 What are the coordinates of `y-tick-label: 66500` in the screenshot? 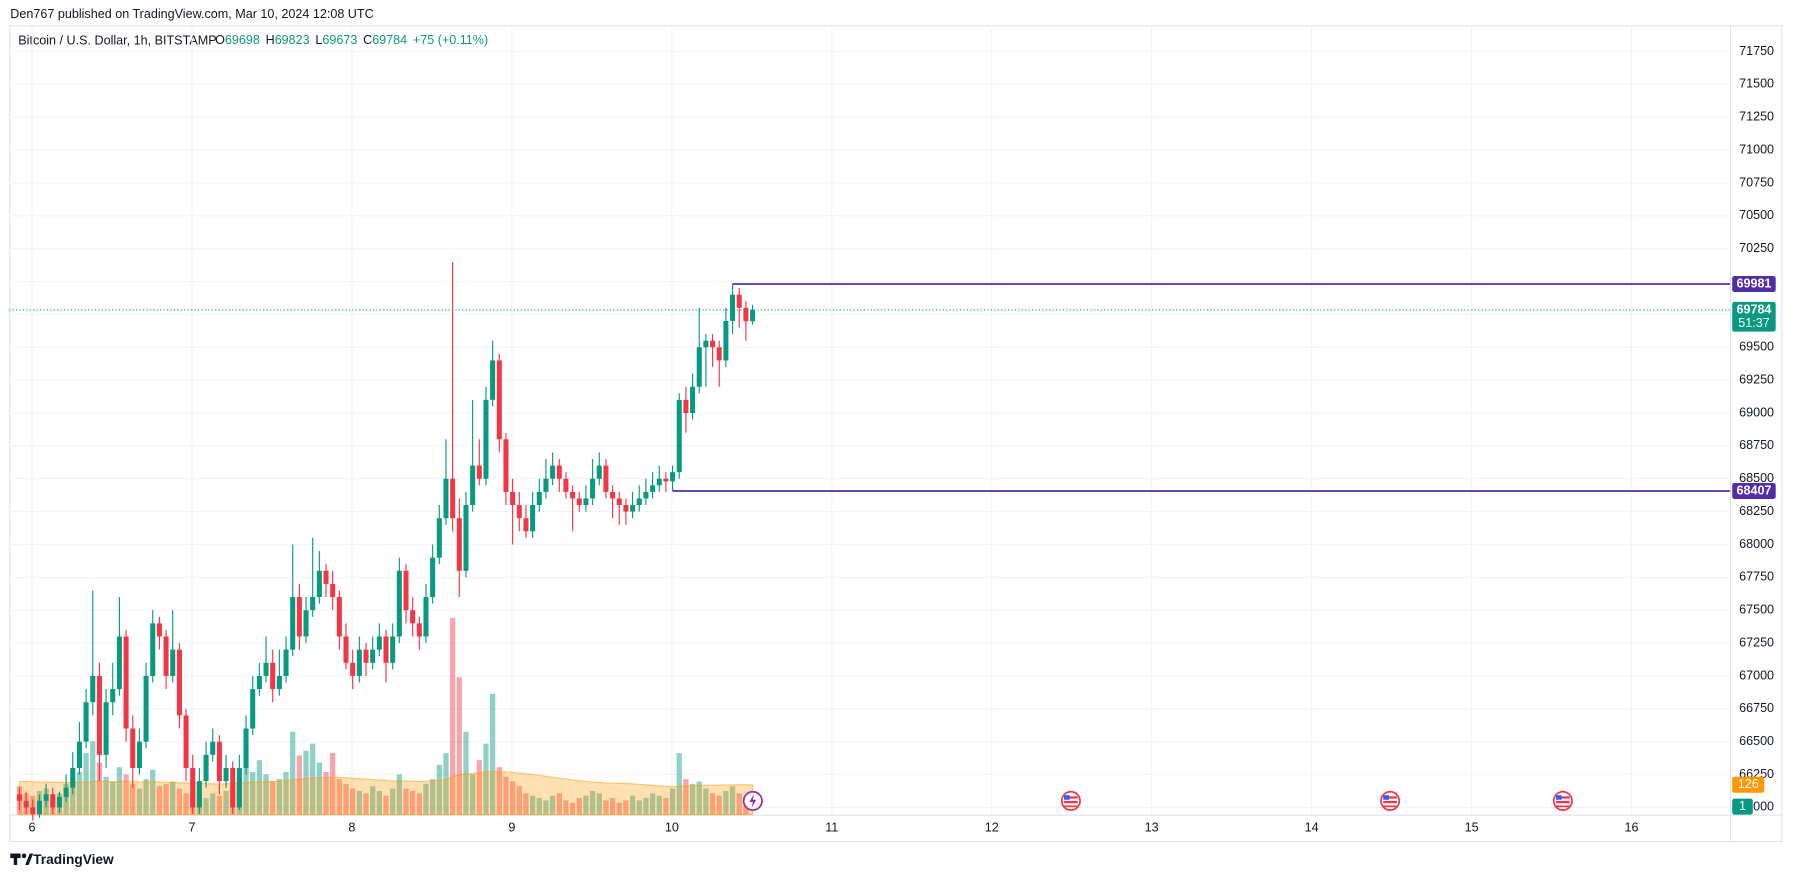 It's located at (1756, 741).